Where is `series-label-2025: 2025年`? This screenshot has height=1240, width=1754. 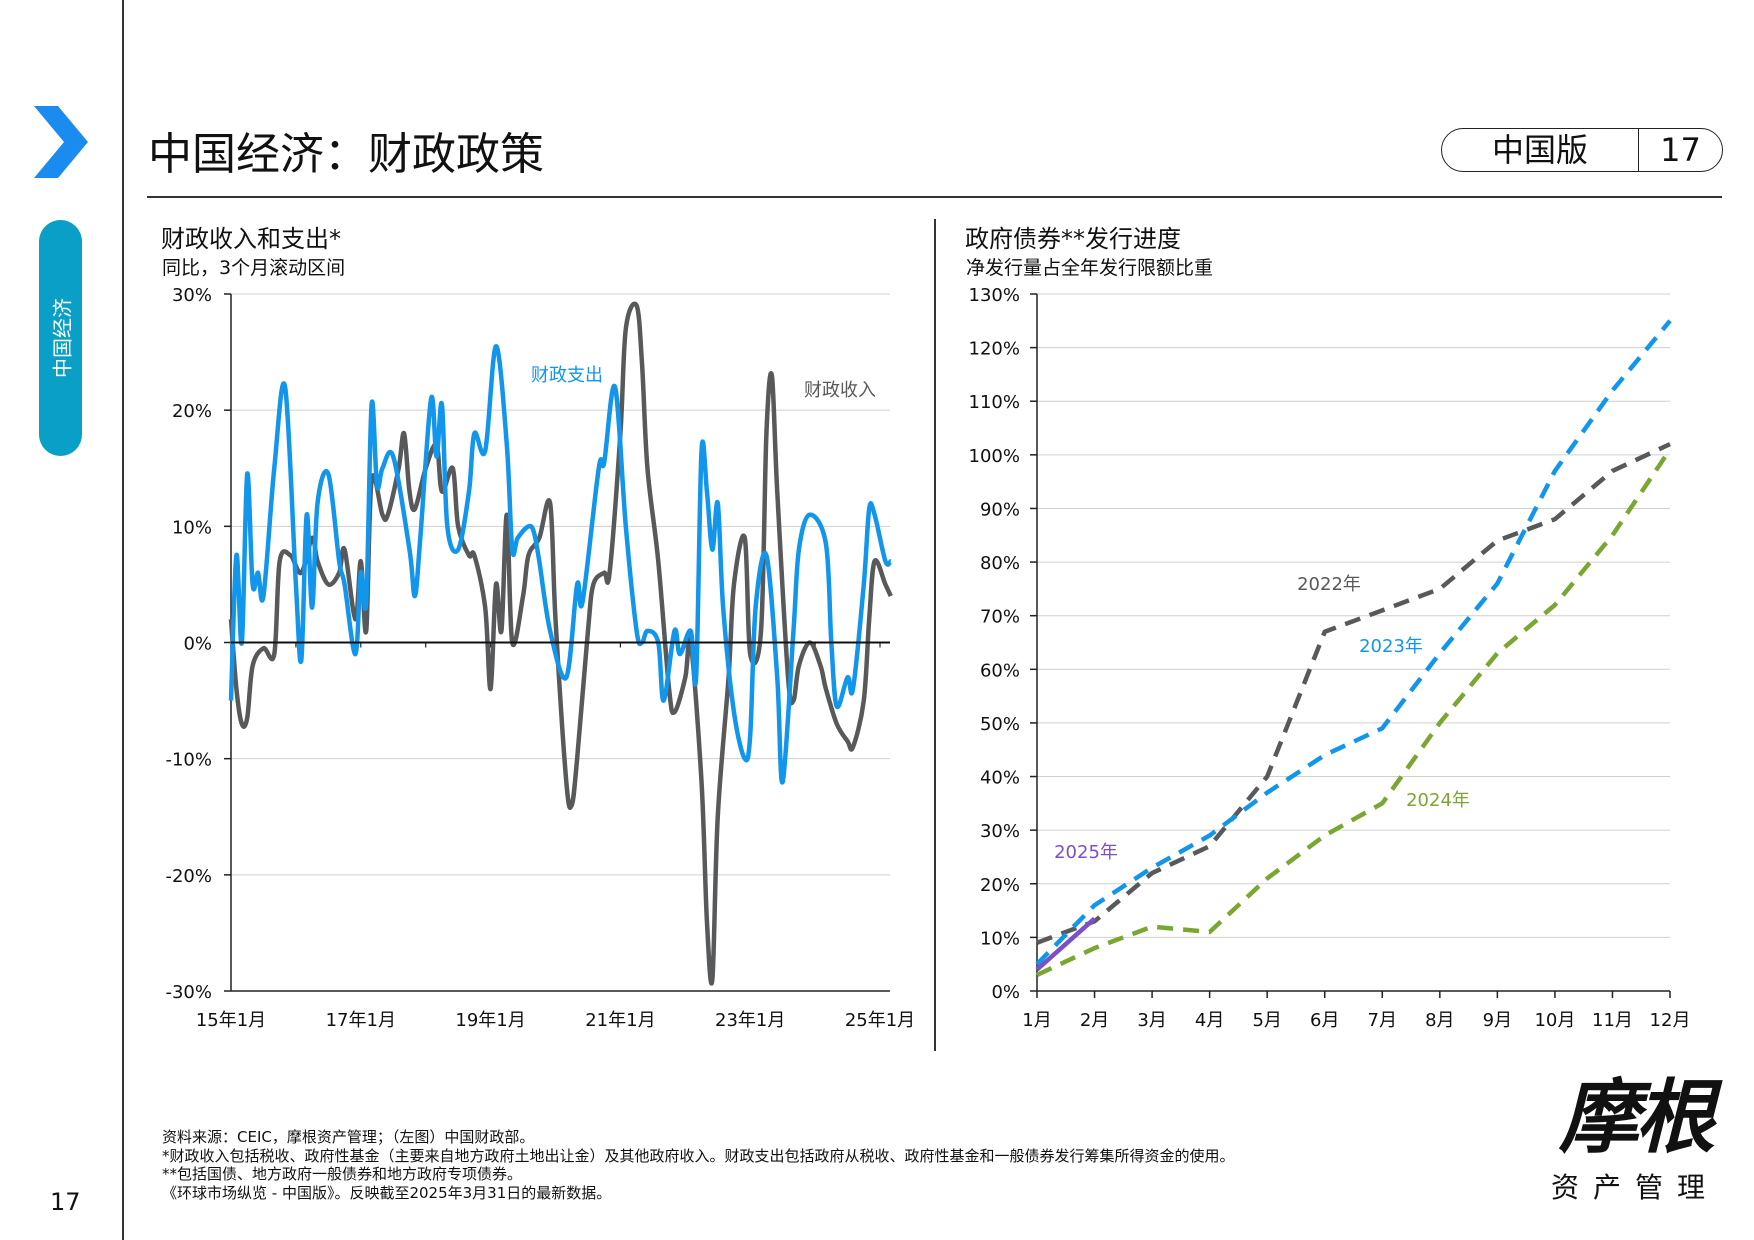 series-label-2025: 2025年 is located at coordinates (1086, 852).